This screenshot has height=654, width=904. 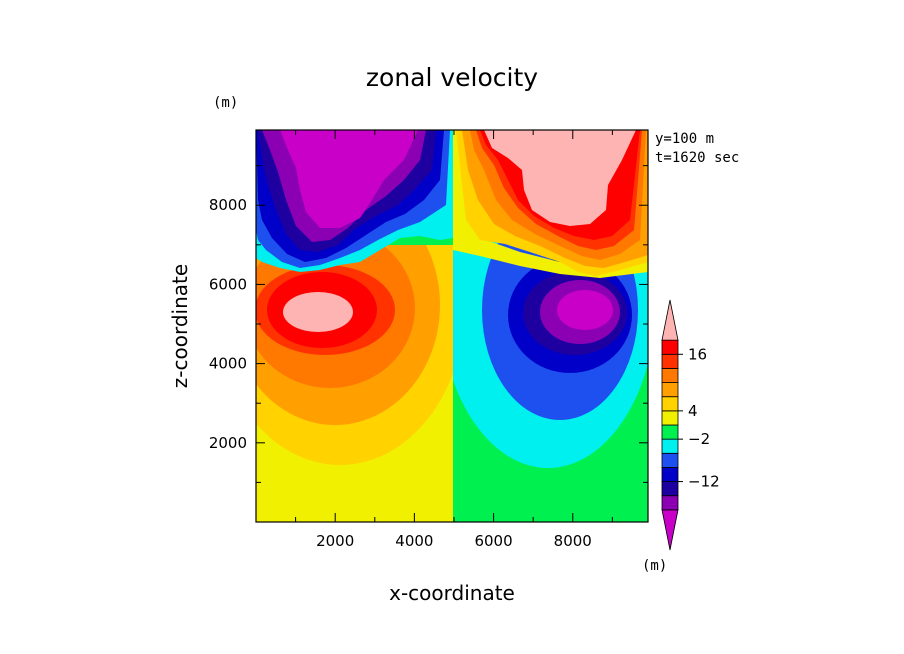 I want to click on x-axis-title: x-coordinate, so click(x=452, y=593).